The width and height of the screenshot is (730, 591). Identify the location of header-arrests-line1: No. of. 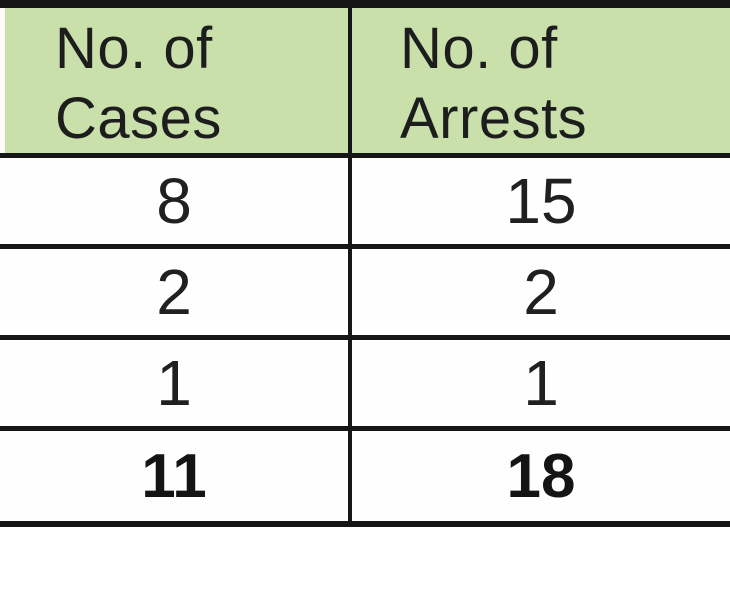
(479, 48).